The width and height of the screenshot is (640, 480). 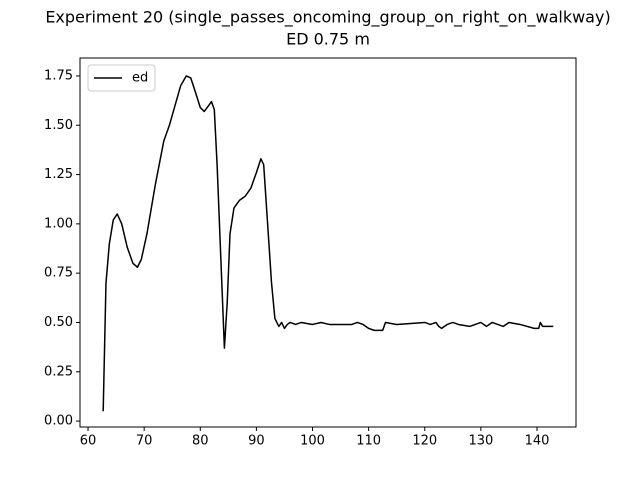 I want to click on y-tick-label: 0.00, so click(x=58, y=421).